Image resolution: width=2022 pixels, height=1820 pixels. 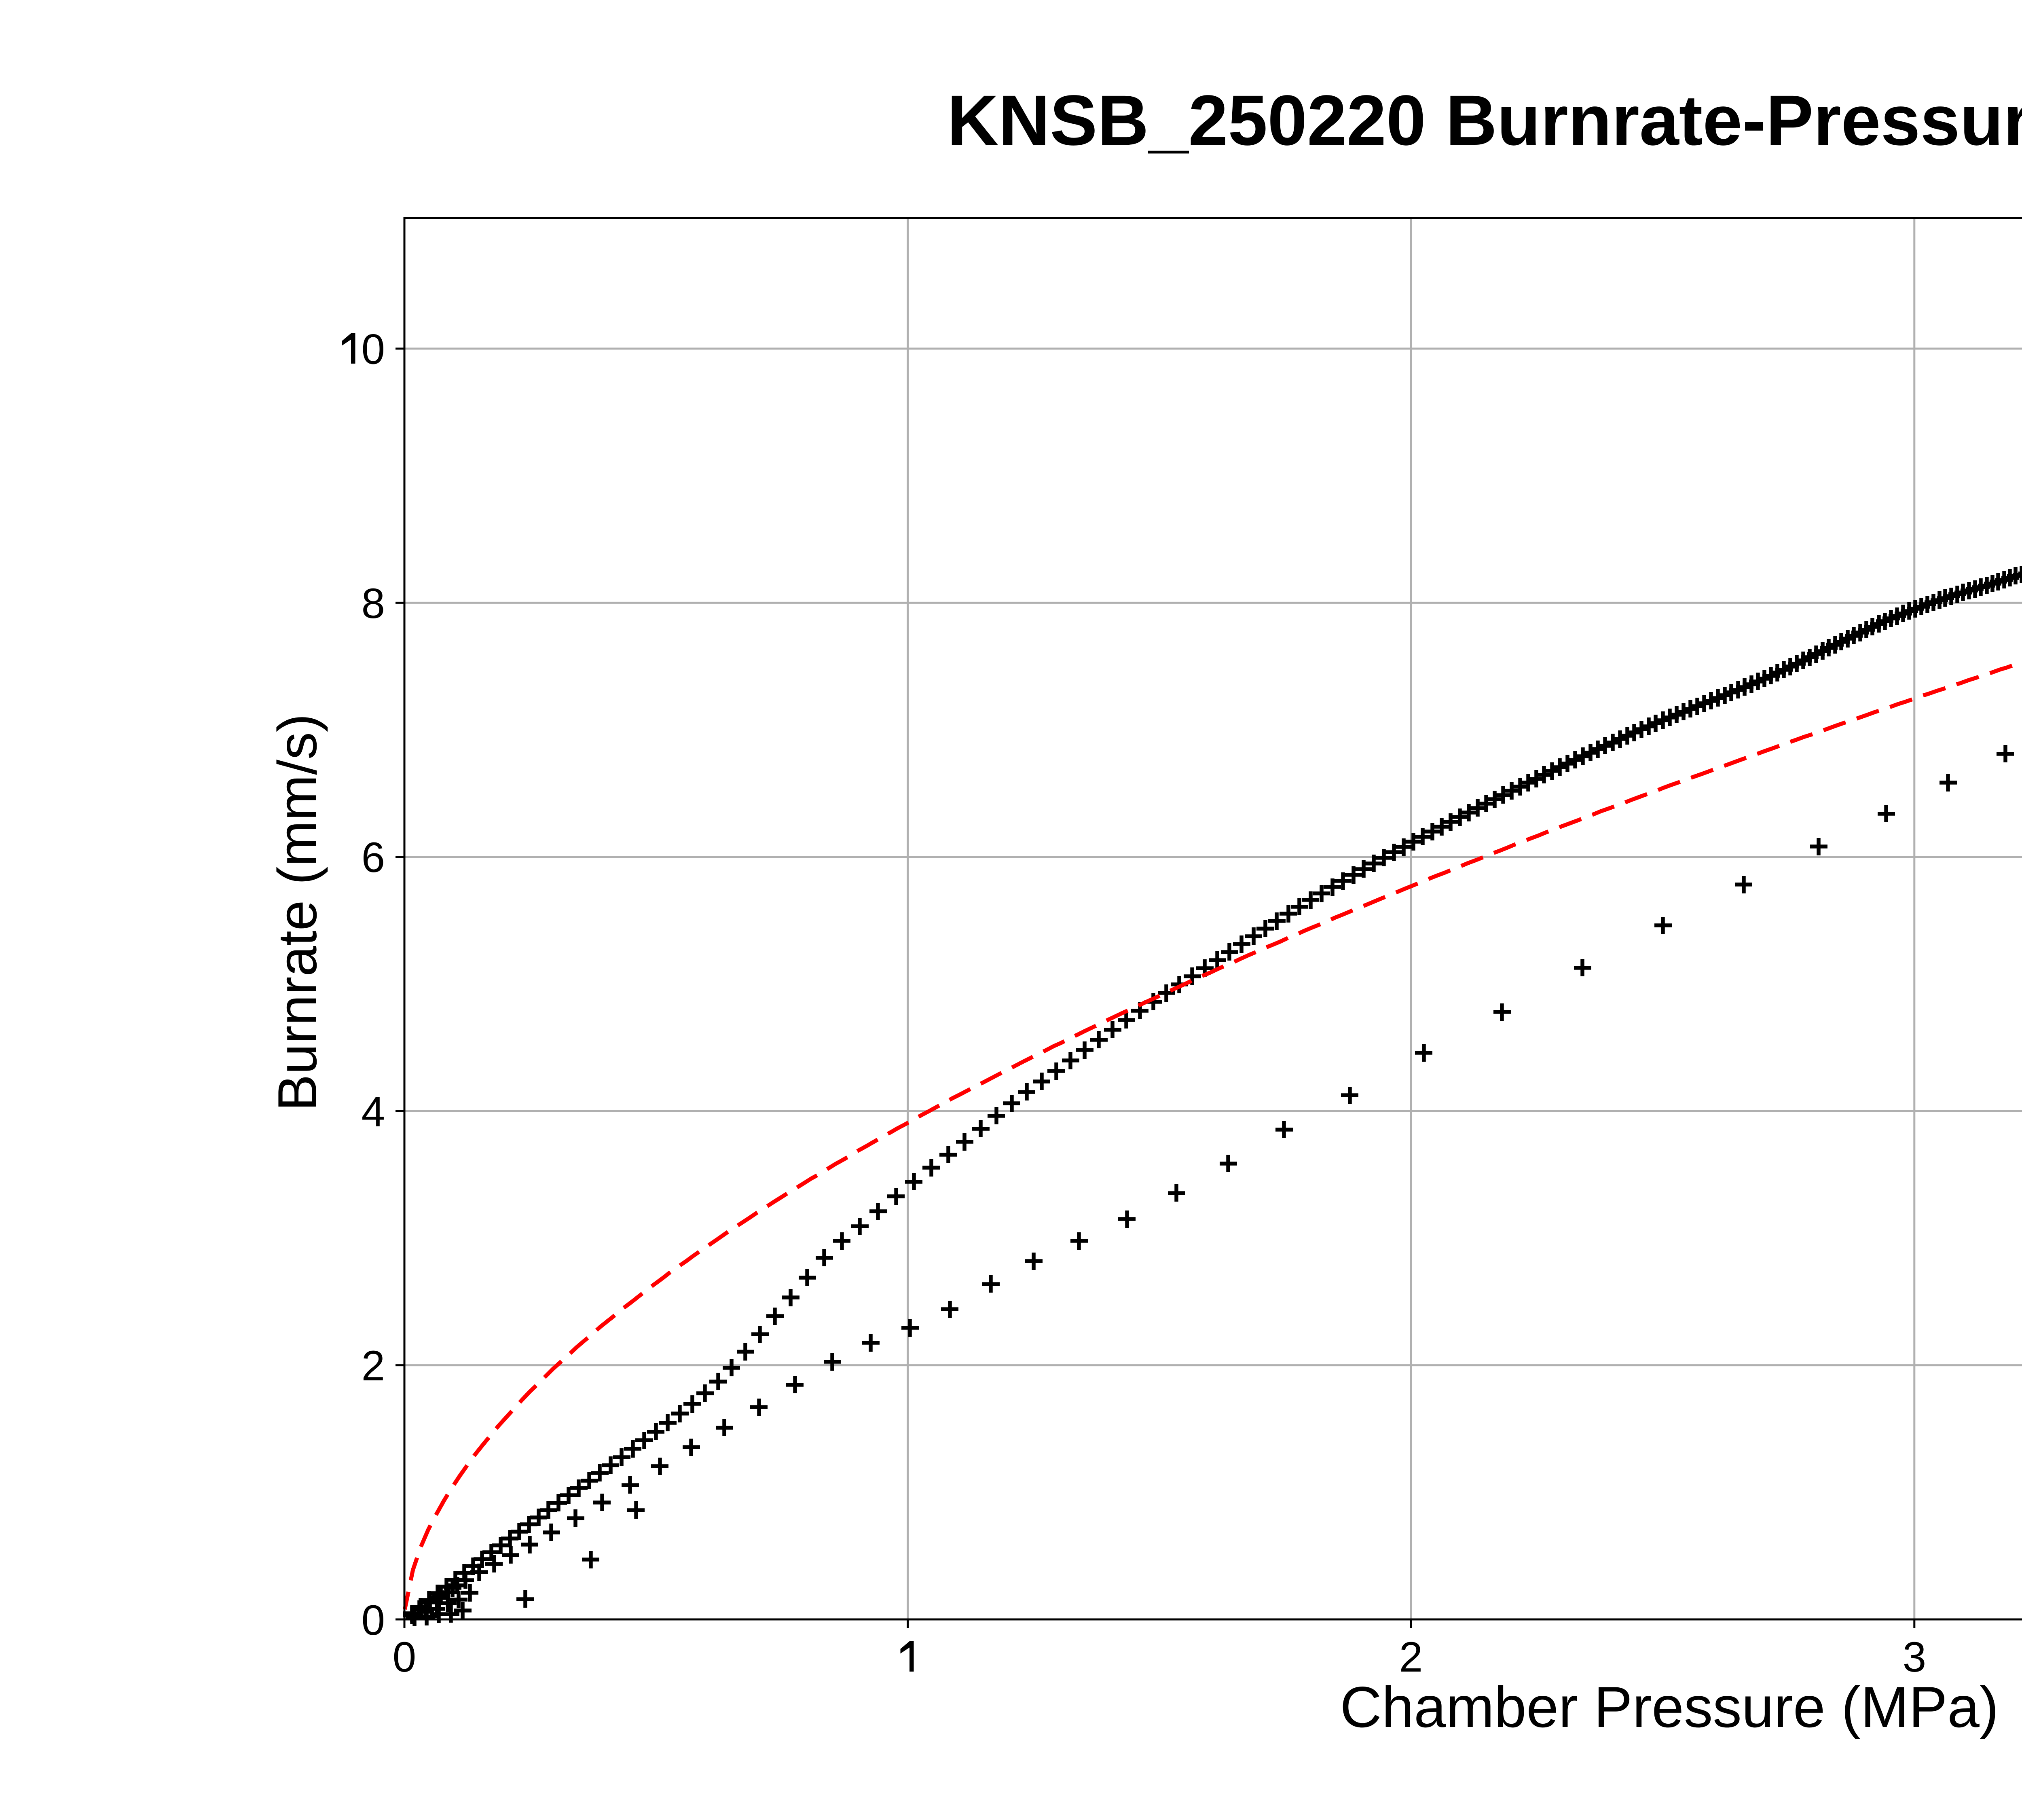 I want to click on svg-text:KNSB_250220 Burnrate-Pressure: KNSB_250220 Burnrate-Pressure graph, so click(x=1484, y=121).